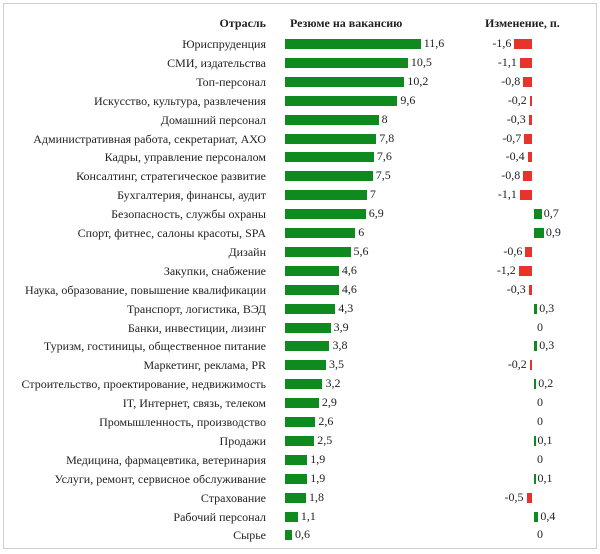  What do you see at coordinates (333, 383) in the screenshot?
I see `value-label: 3,2` at bounding box center [333, 383].